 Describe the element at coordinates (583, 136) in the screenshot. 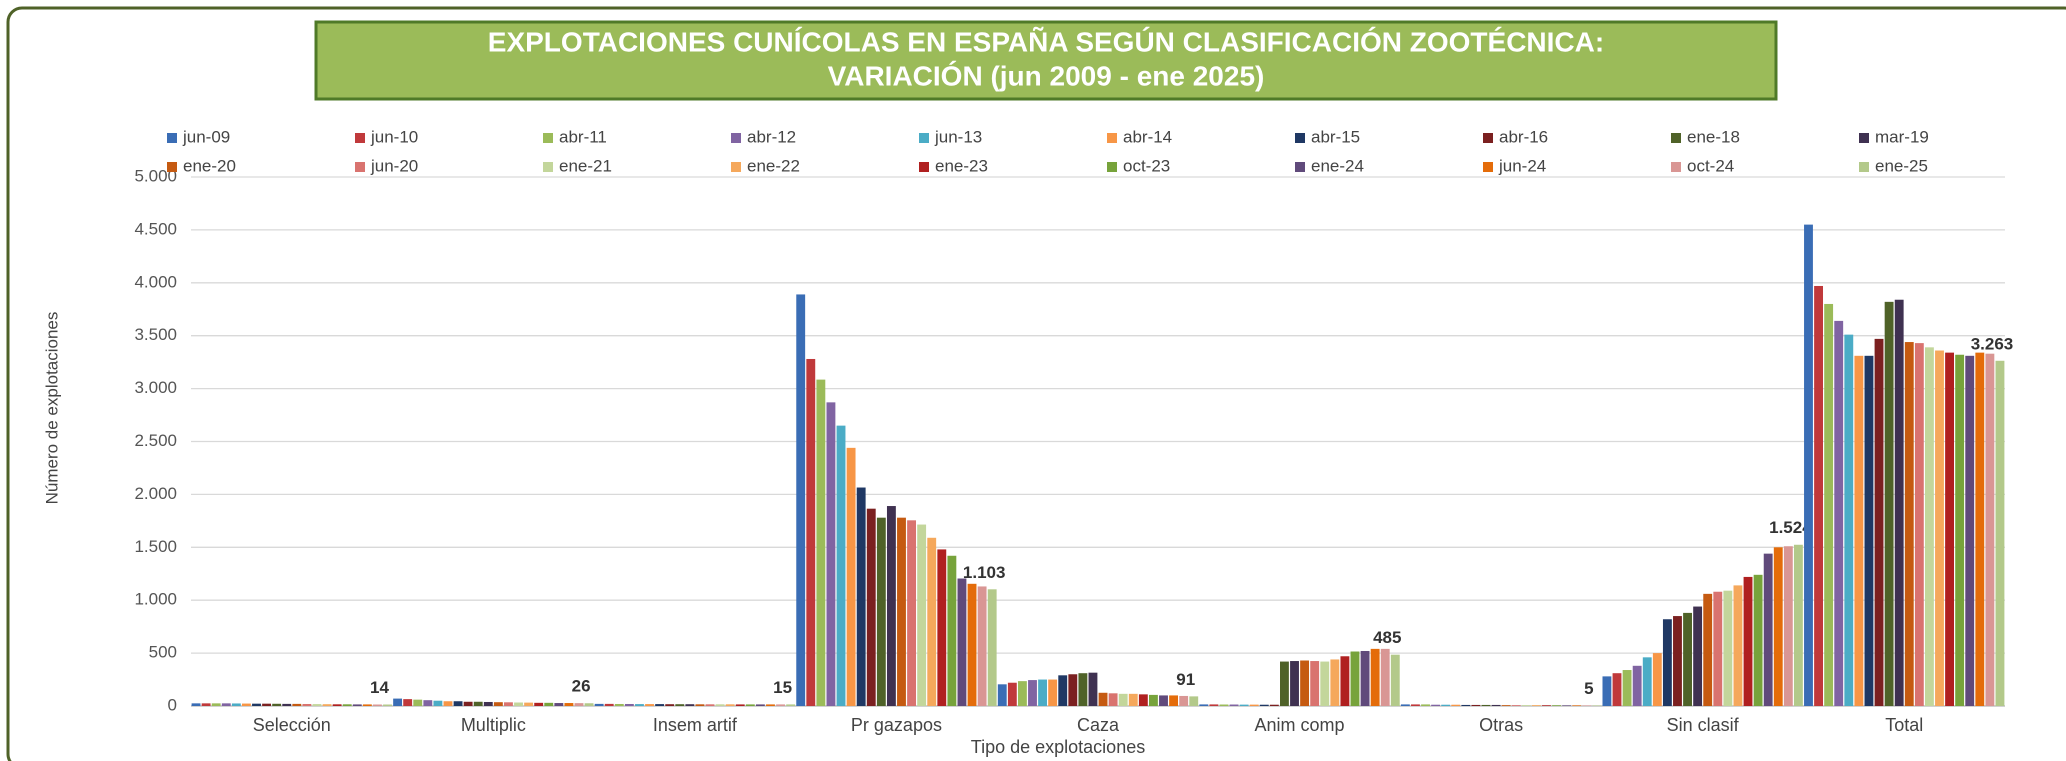

I see `legend-label: abr-11` at that location.